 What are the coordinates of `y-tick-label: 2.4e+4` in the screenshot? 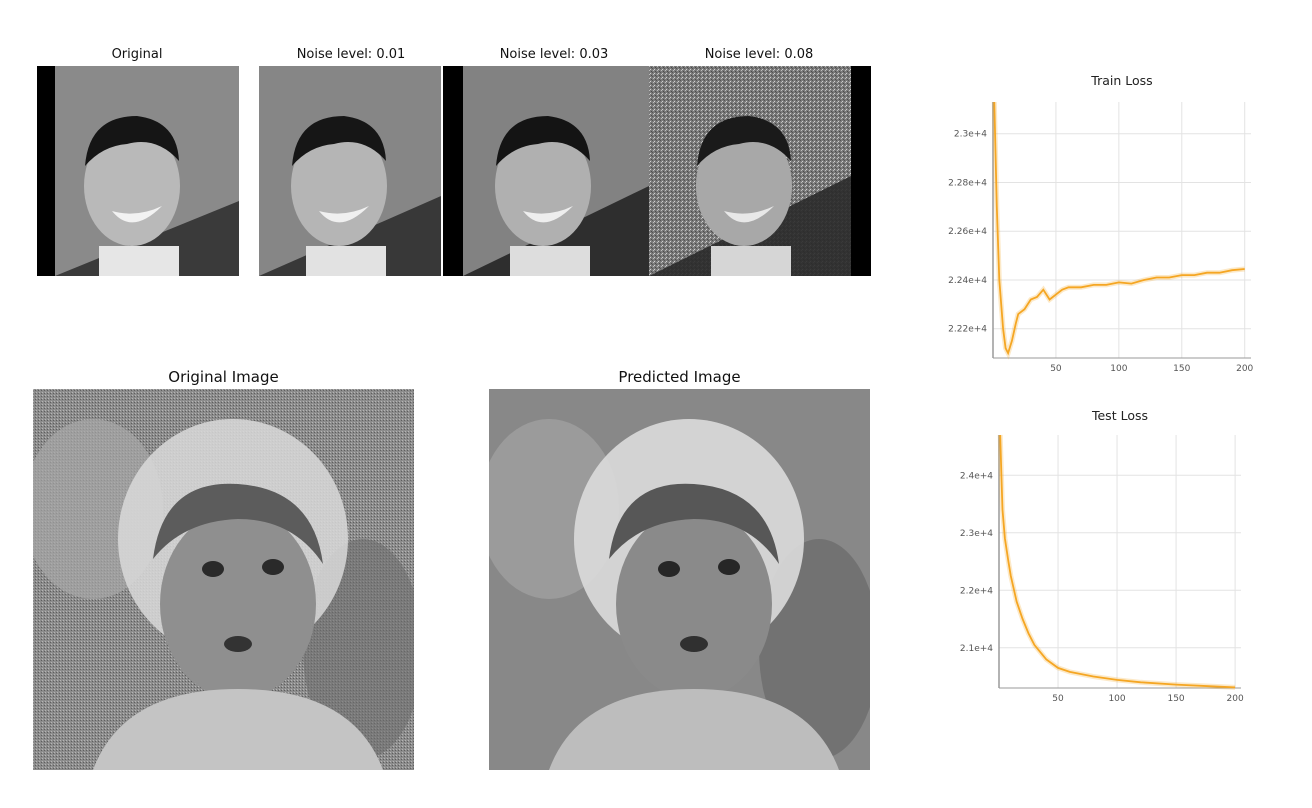 It's located at (976, 476).